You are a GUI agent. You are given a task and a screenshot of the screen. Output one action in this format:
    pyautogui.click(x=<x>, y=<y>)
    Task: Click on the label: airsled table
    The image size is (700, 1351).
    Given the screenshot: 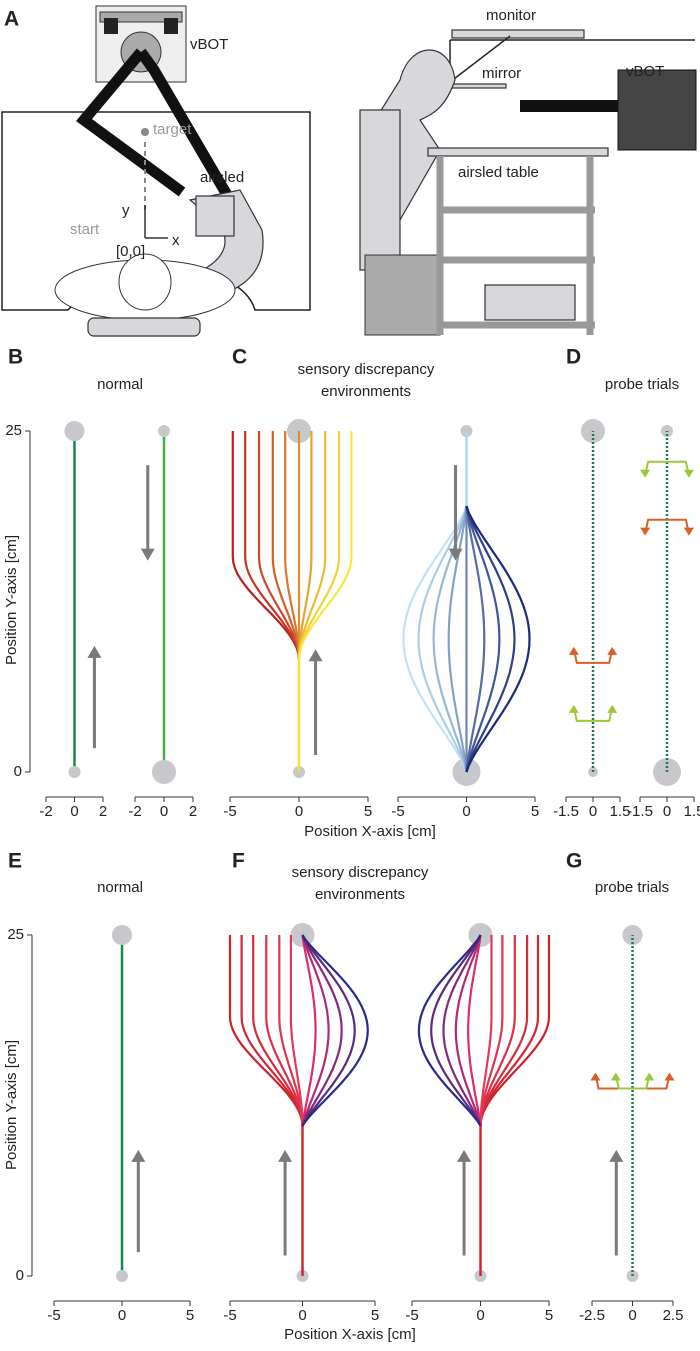 What is the action you would take?
    pyautogui.click(x=498, y=172)
    